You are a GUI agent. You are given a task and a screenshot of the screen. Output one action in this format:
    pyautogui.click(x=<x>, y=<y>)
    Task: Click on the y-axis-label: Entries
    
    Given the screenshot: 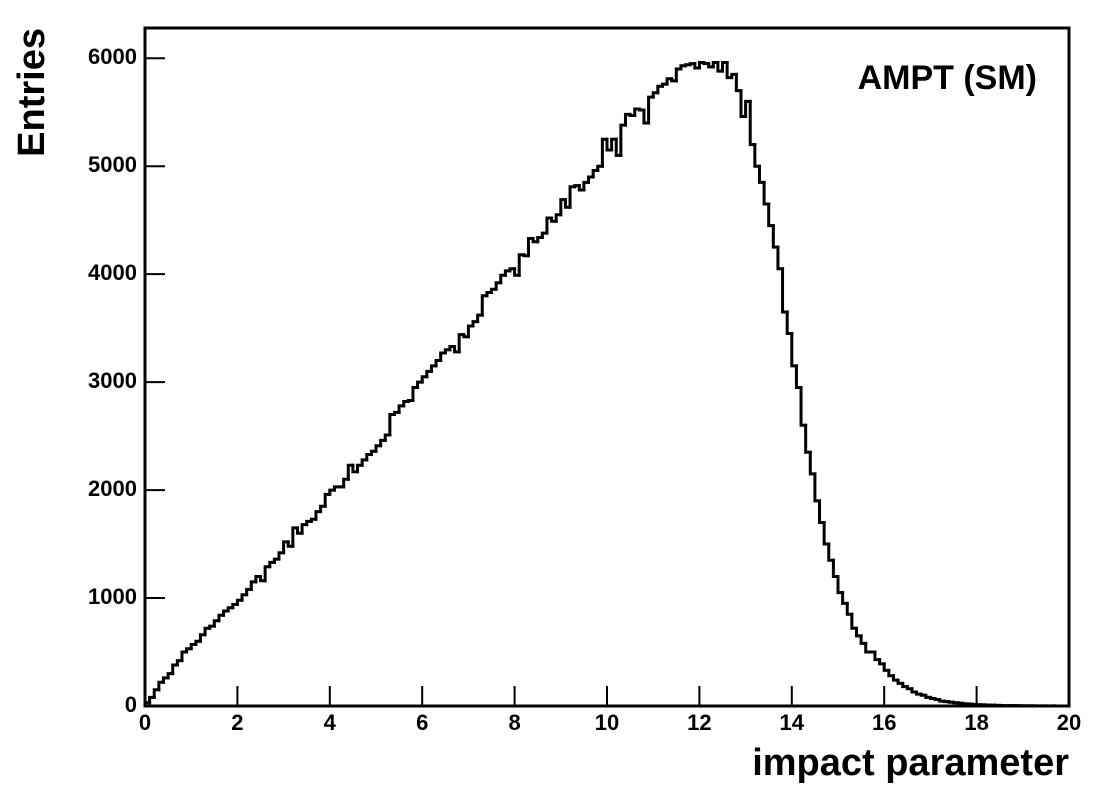 What is the action you would take?
    pyautogui.click(x=32, y=92)
    